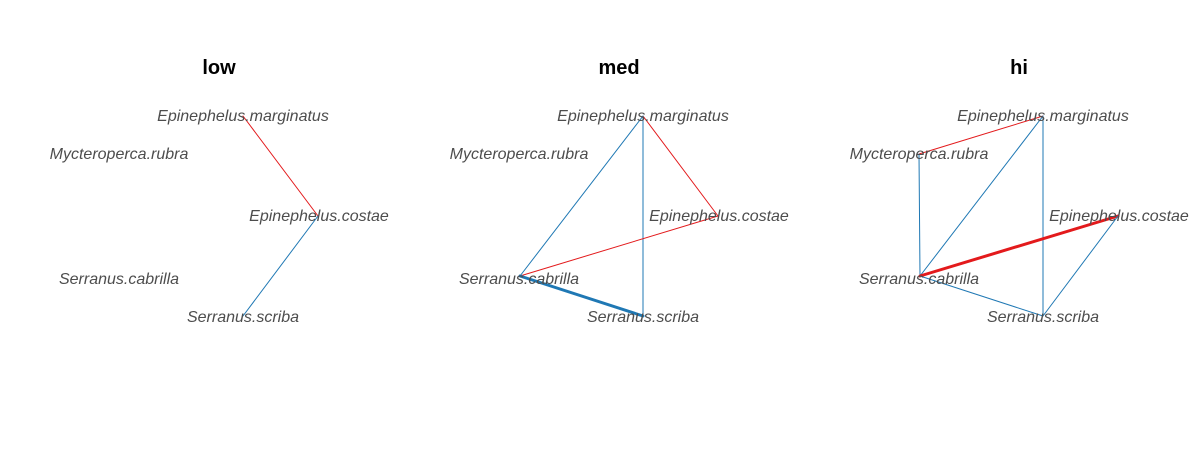  Describe the element at coordinates (219, 68) in the screenshot. I see `panel-title: low` at that location.